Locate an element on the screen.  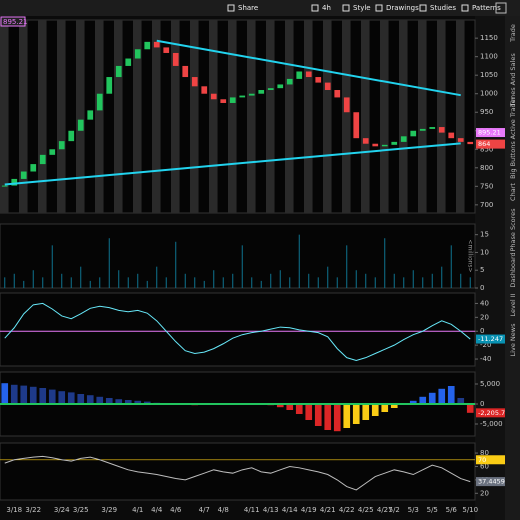
side-tab: Big Buttons is located at coordinates (513, 160).